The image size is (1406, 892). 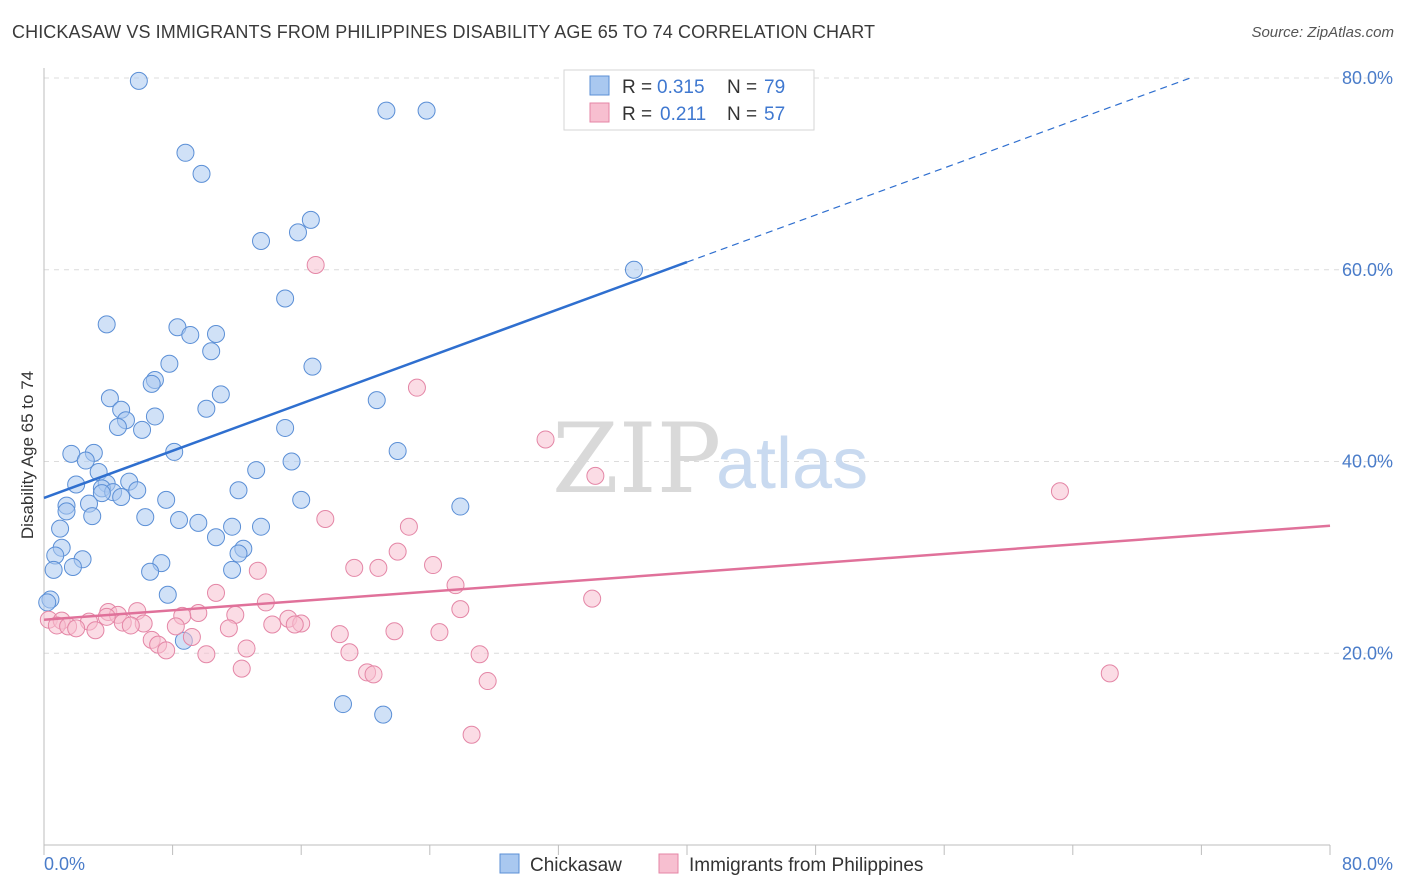 What do you see at coordinates (774, 114) in the screenshot?
I see `legend-n-value-2: 57` at bounding box center [774, 114].